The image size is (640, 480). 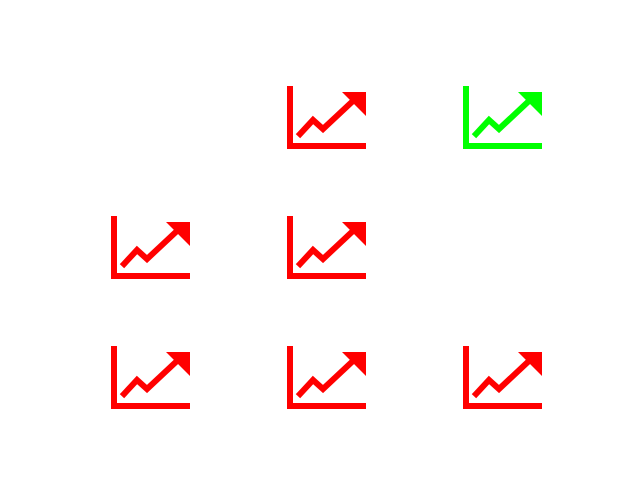 I want to click on grid-cell-r1-c2, so click(x=326, y=117).